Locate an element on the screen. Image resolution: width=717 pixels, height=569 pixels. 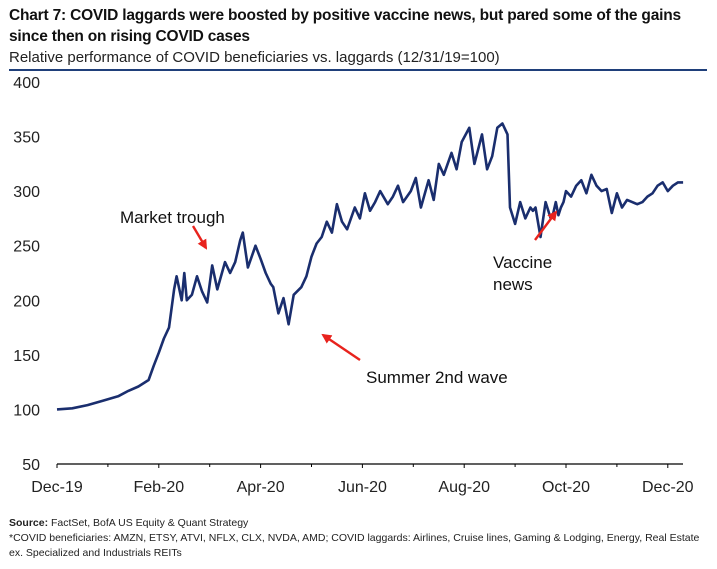
annotation-summer-2nd-wave: Summer 2nd wave is located at coordinates (437, 377).